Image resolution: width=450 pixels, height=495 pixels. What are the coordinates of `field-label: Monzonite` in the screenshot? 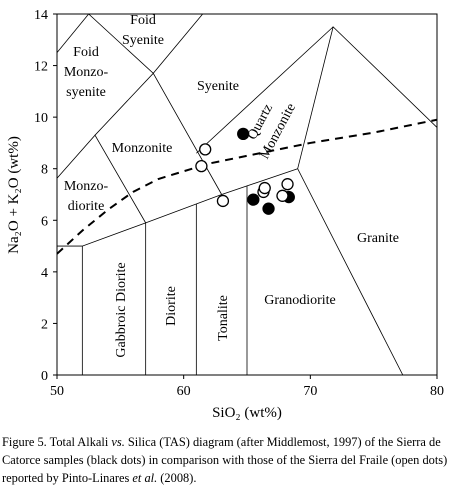 It's located at (142, 148).